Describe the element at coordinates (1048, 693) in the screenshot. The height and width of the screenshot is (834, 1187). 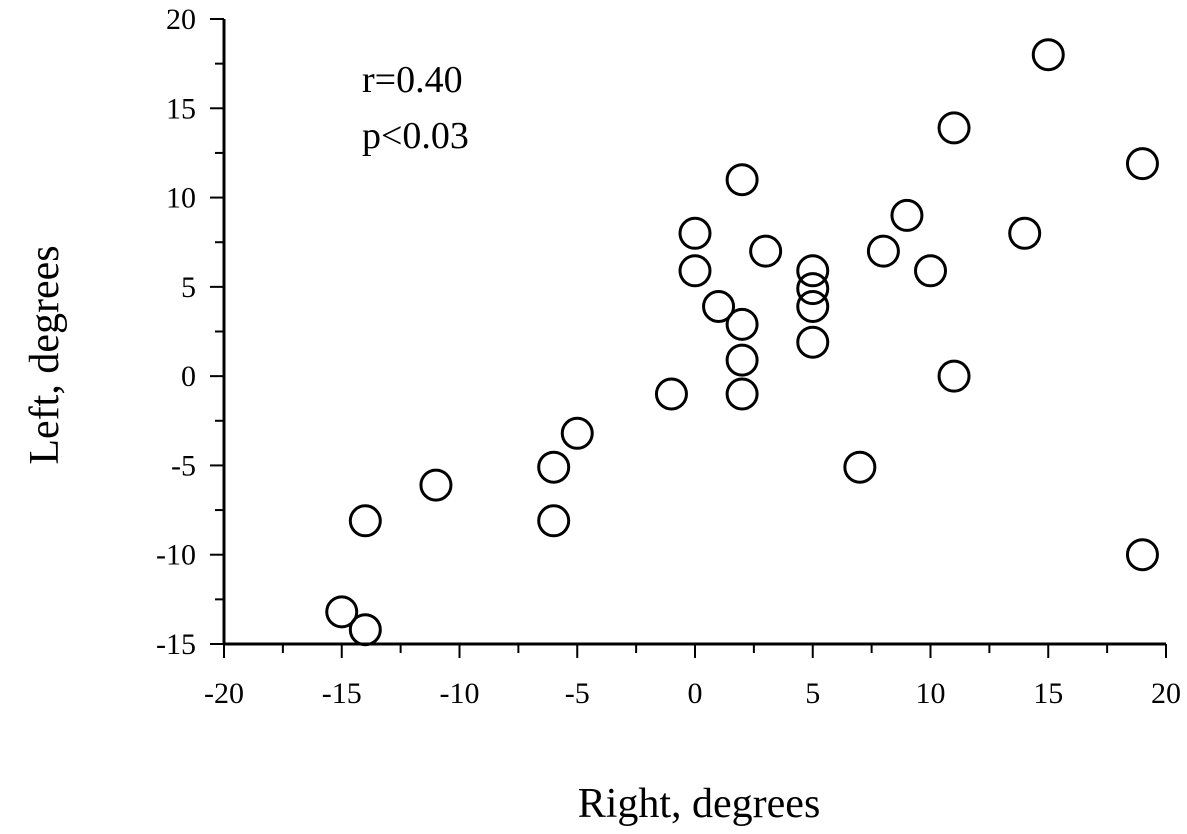
I see `x-tick-label: 15` at that location.